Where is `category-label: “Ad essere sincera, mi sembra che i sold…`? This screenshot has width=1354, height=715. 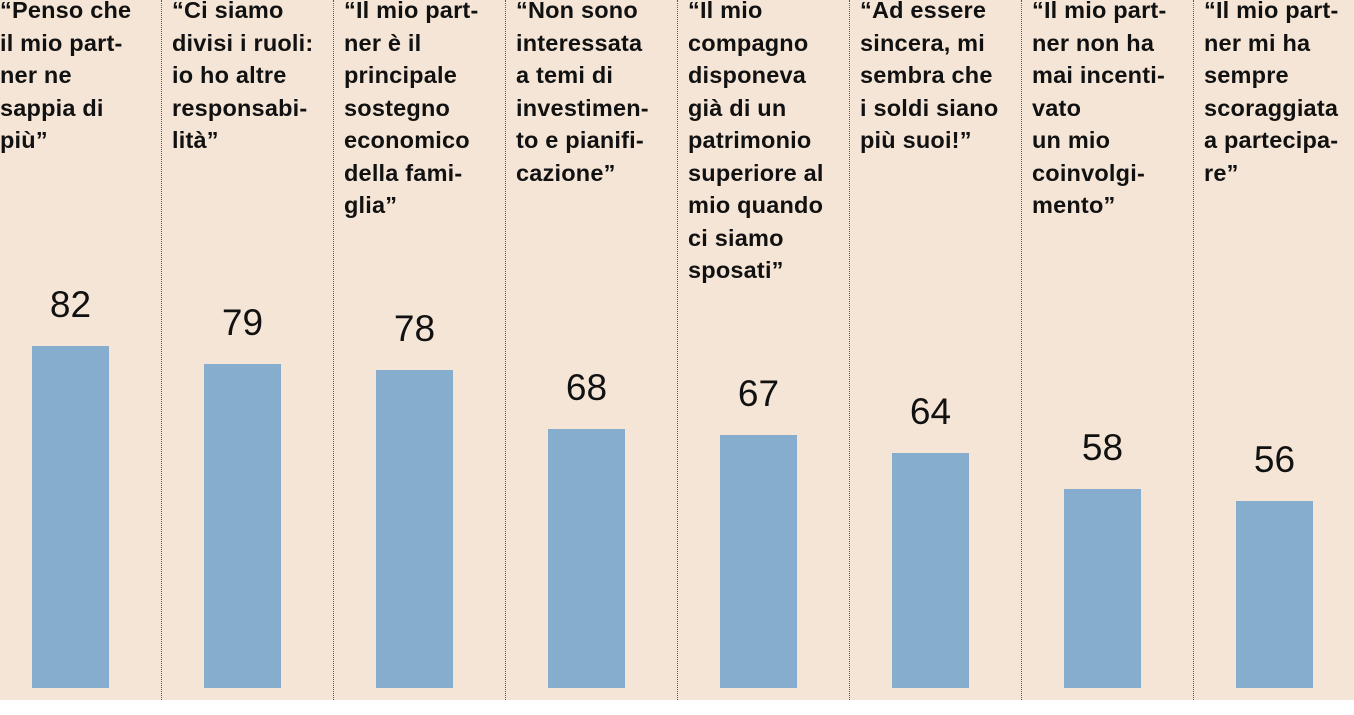
category-label: “Ad essere sincera, mi sembra che i sold… is located at coordinates (929, 76).